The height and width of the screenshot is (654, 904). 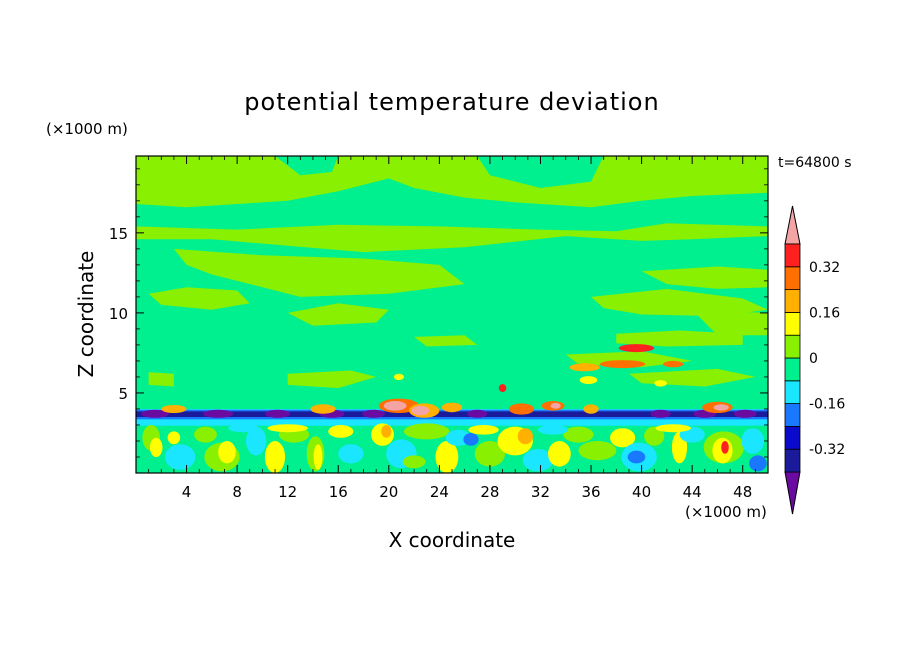 I want to click on patch-g, so click(x=161, y=379).